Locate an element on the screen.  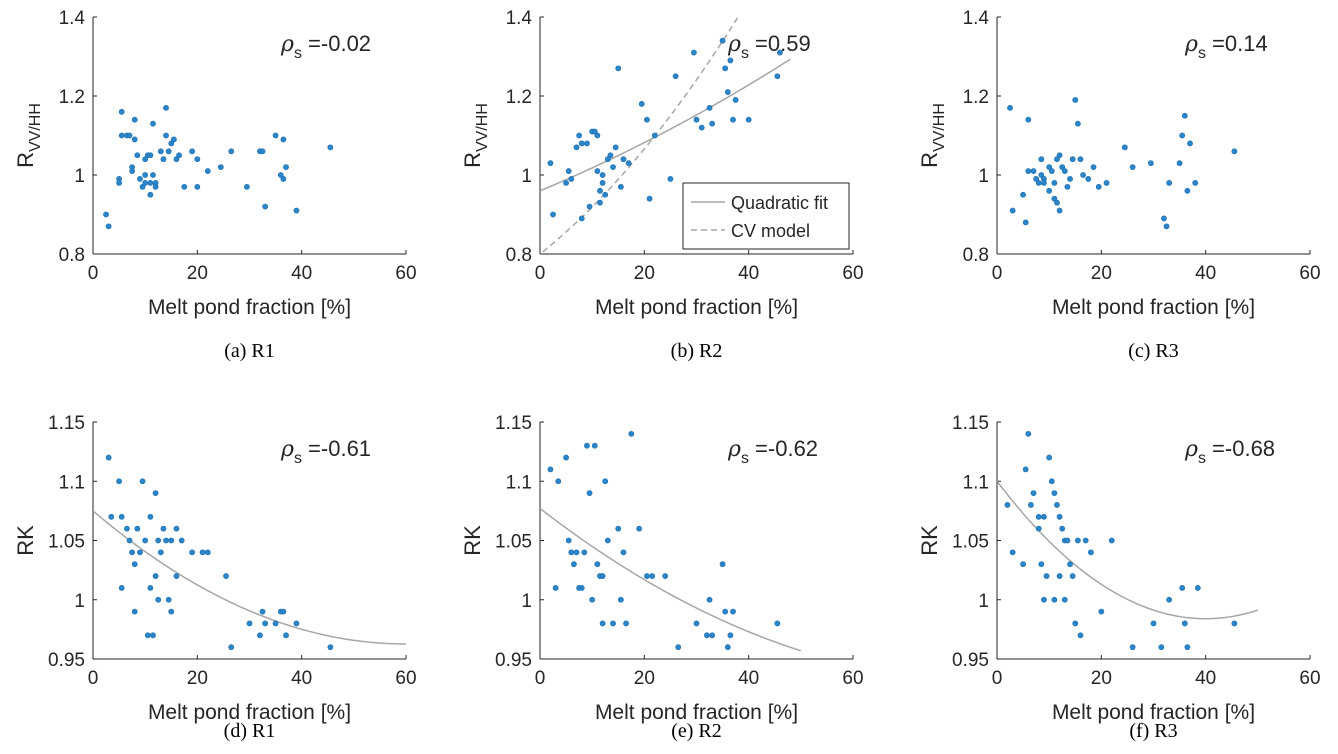
correlation-annotation: ρs =-0.02 is located at coordinates (325, 46).